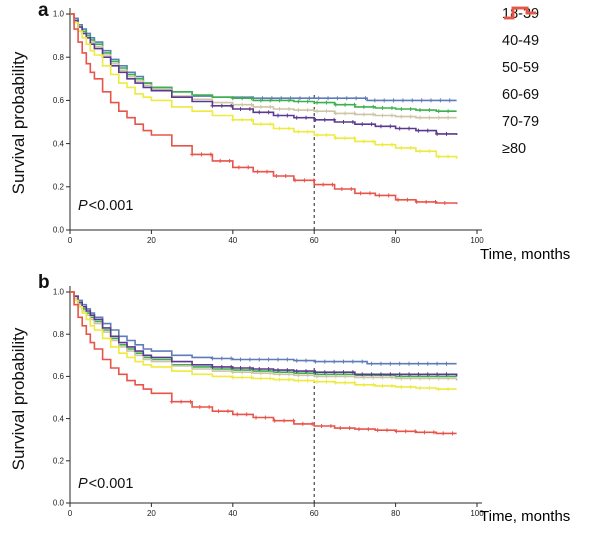 This screenshot has height=534, width=615. What do you see at coordinates (43, 10) in the screenshot?
I see `panel-a-label: a` at bounding box center [43, 10].